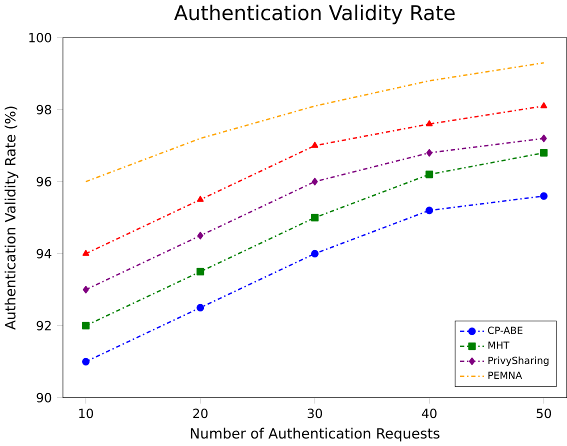 The image size is (567, 446). What do you see at coordinates (200, 413) in the screenshot?
I see `x-tick-label: 20` at bounding box center [200, 413].